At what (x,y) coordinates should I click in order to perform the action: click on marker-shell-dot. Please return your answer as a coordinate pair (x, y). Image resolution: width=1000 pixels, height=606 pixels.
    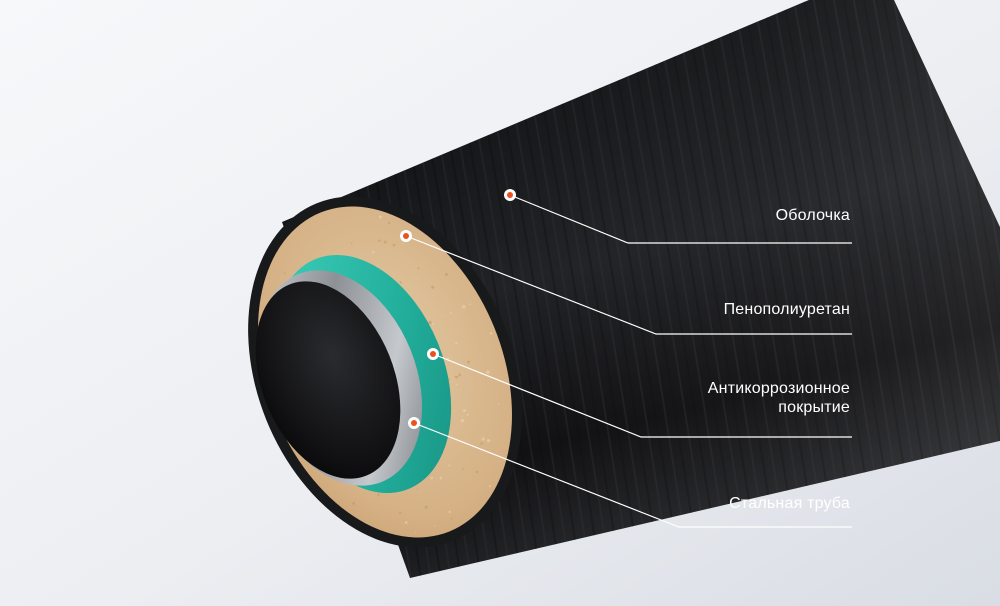
    Looking at the image, I should click on (510, 195).